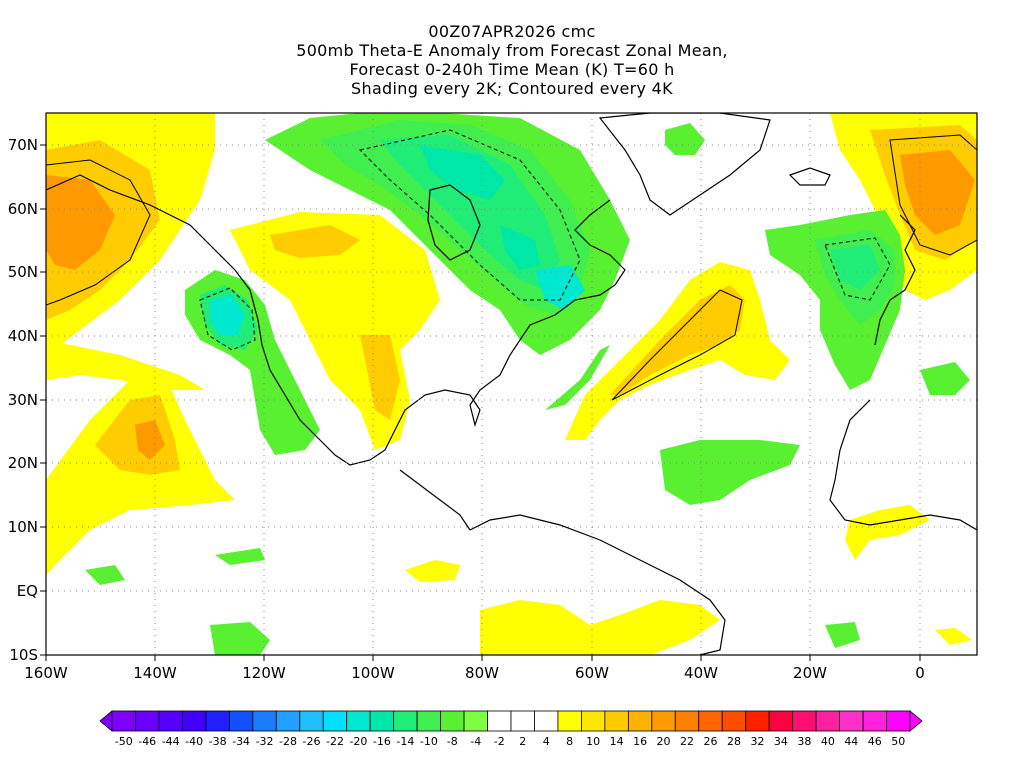 This screenshot has width=1024, height=768. What do you see at coordinates (512, 31) in the screenshot?
I see `title-line-1: 00Z07APR2026 cmc` at bounding box center [512, 31].